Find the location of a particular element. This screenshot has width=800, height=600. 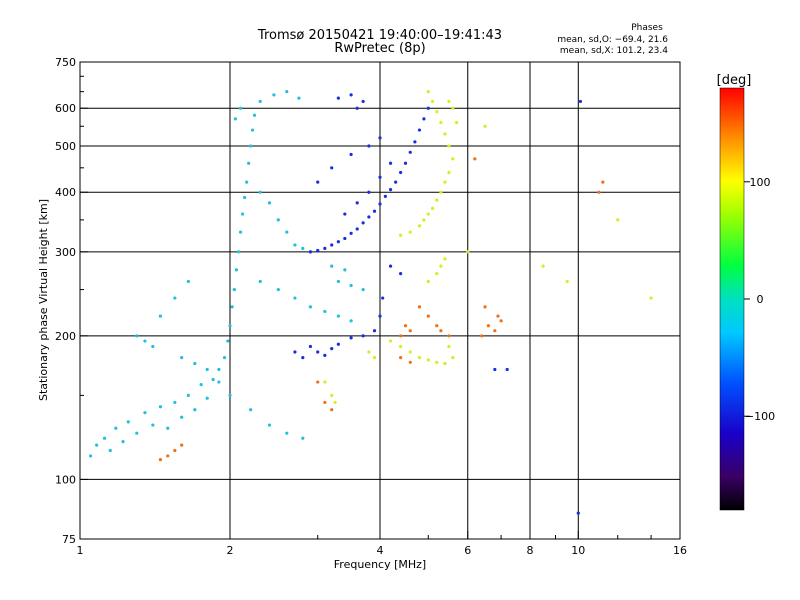

x-tick-label: 8 is located at coordinates (530, 550).